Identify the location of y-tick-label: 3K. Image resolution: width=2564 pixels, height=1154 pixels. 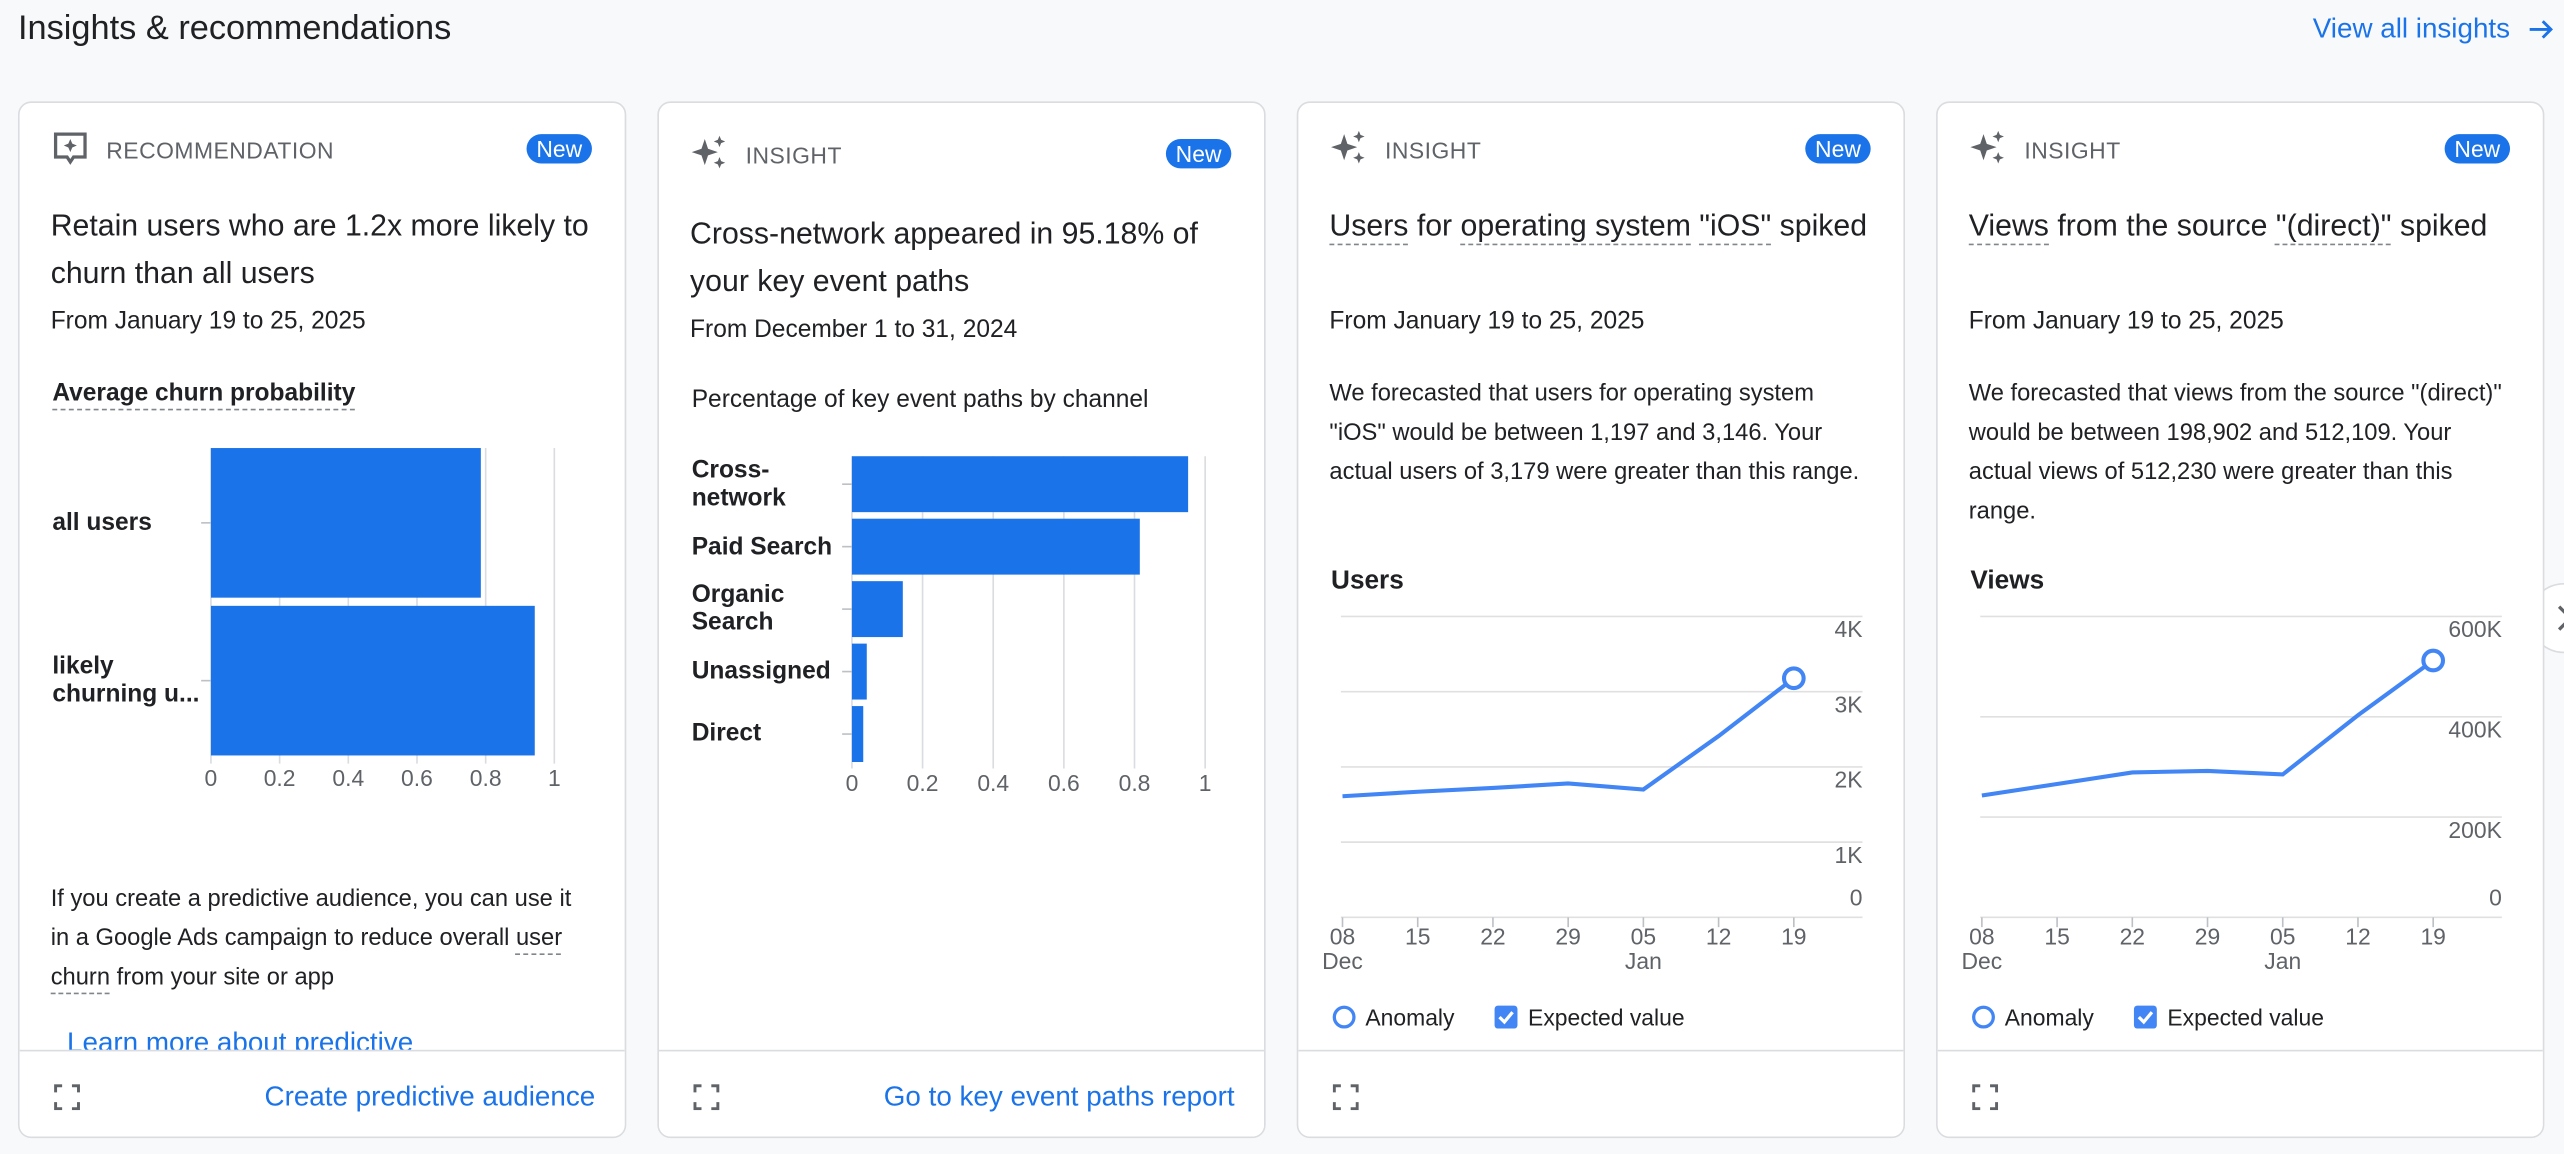
(1849, 704).